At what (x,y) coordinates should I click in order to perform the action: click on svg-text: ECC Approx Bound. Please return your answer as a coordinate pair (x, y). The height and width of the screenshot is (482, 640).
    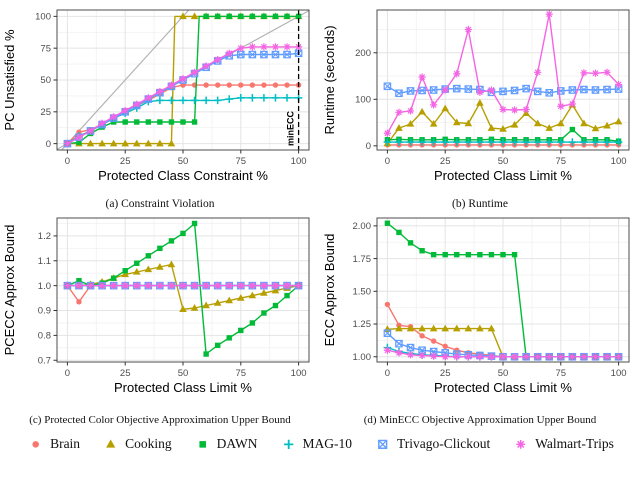
    Looking at the image, I should click on (329, 290).